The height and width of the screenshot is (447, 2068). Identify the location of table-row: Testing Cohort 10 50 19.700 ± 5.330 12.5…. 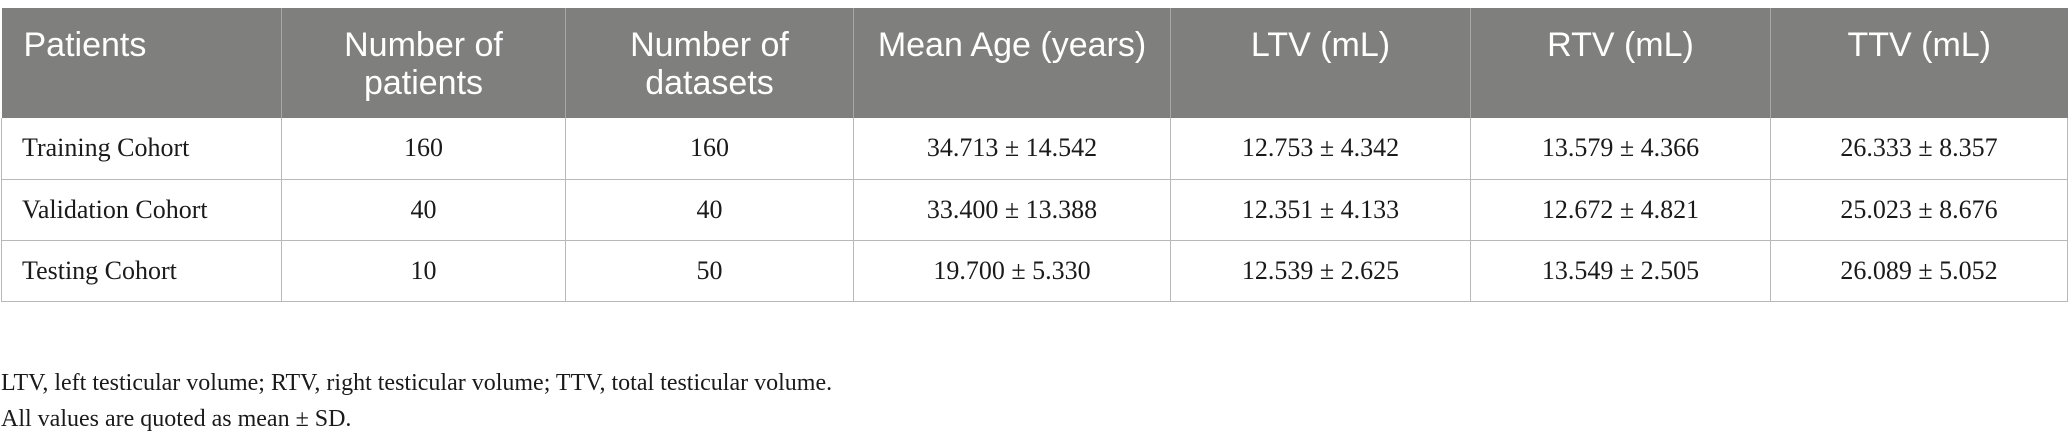
(1034, 271).